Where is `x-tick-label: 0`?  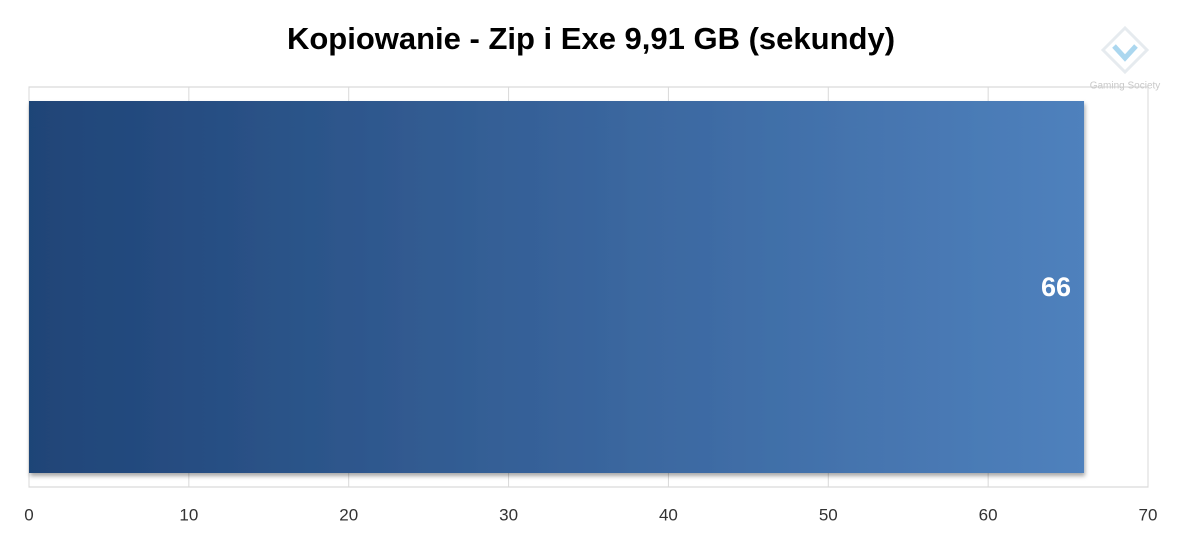
x-tick-label: 0 is located at coordinates (28, 514).